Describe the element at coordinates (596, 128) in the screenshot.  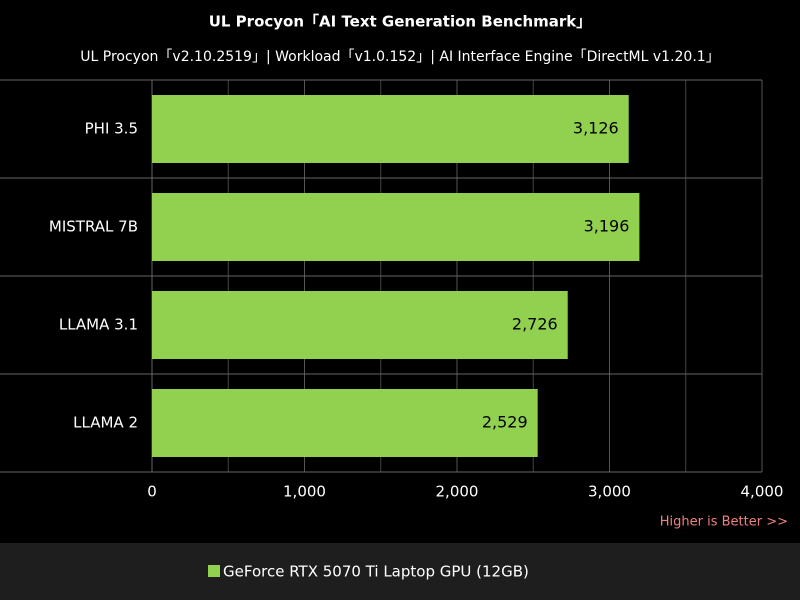
I see `value-label: 3,126` at that location.